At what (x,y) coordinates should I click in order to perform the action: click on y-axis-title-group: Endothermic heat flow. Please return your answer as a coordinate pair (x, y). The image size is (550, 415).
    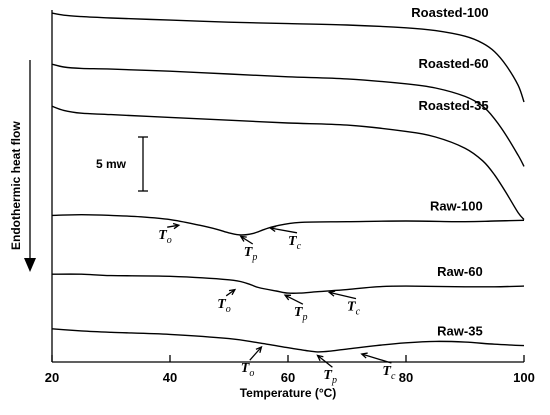
    Looking at the image, I should click on (22, 166).